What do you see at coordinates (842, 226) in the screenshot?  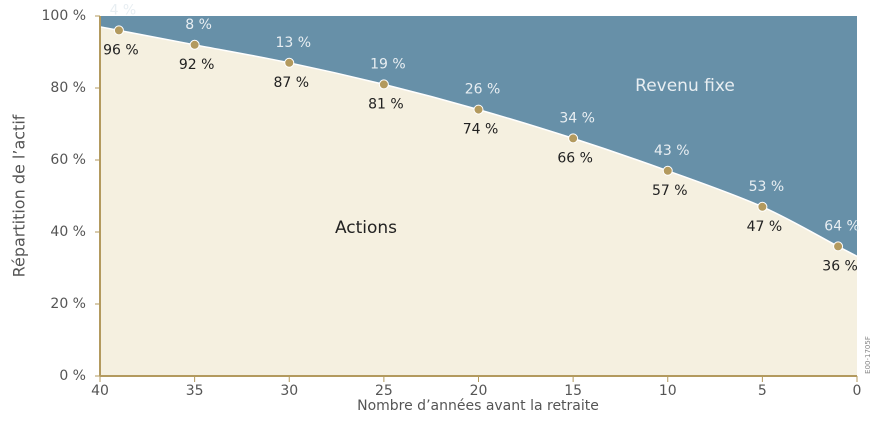 I see `data-label: 64 %` at bounding box center [842, 226].